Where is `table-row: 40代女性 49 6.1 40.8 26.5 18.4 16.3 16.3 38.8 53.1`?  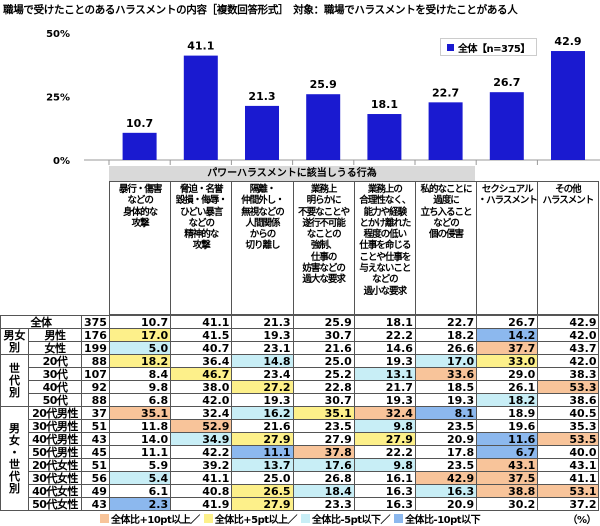
table-row: 40代女性 49 6.1 40.8 26.5 18.4 16.3 16.3 38.8 53.1 is located at coordinates (300, 491).